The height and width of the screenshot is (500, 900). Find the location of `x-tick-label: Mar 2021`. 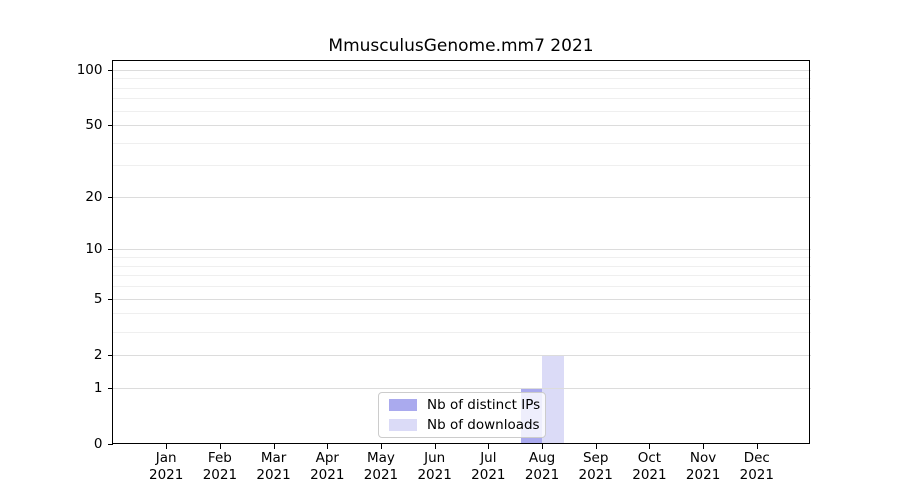

x-tick-label: Mar 2021 is located at coordinates (274, 467).